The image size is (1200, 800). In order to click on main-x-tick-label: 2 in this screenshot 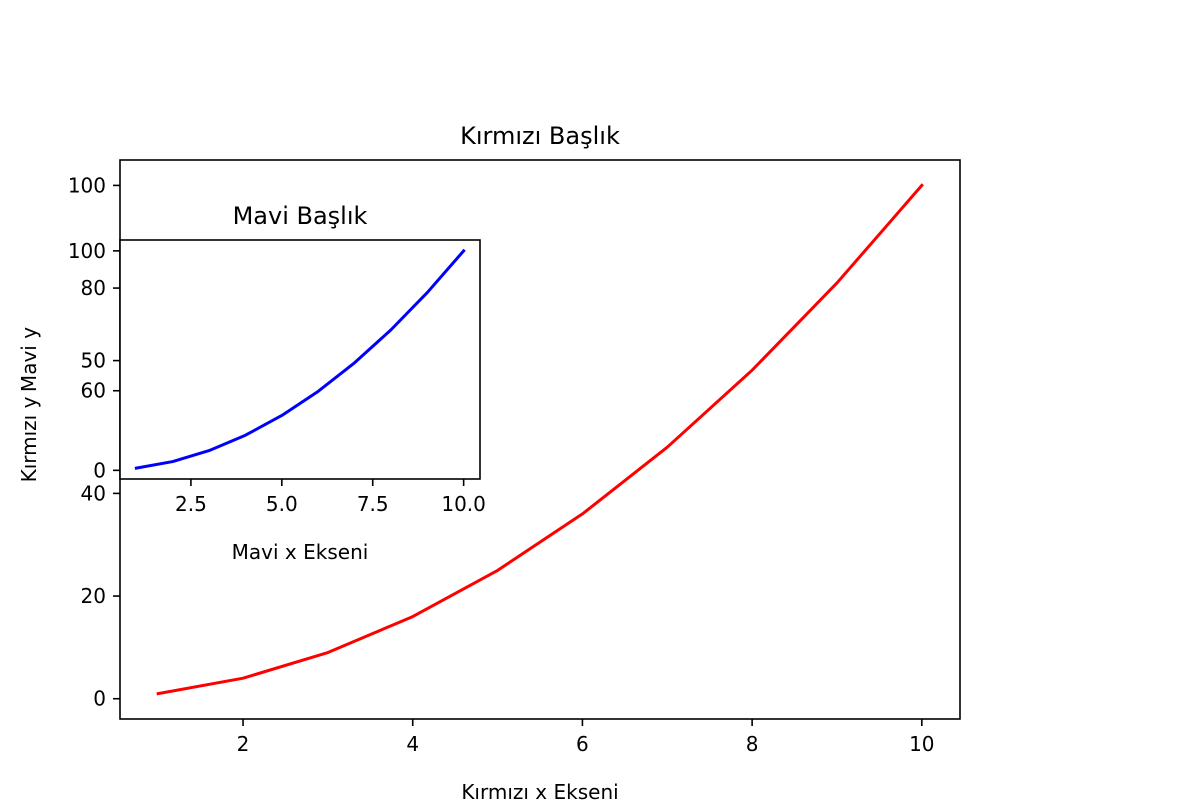, I will do `click(243, 744)`.